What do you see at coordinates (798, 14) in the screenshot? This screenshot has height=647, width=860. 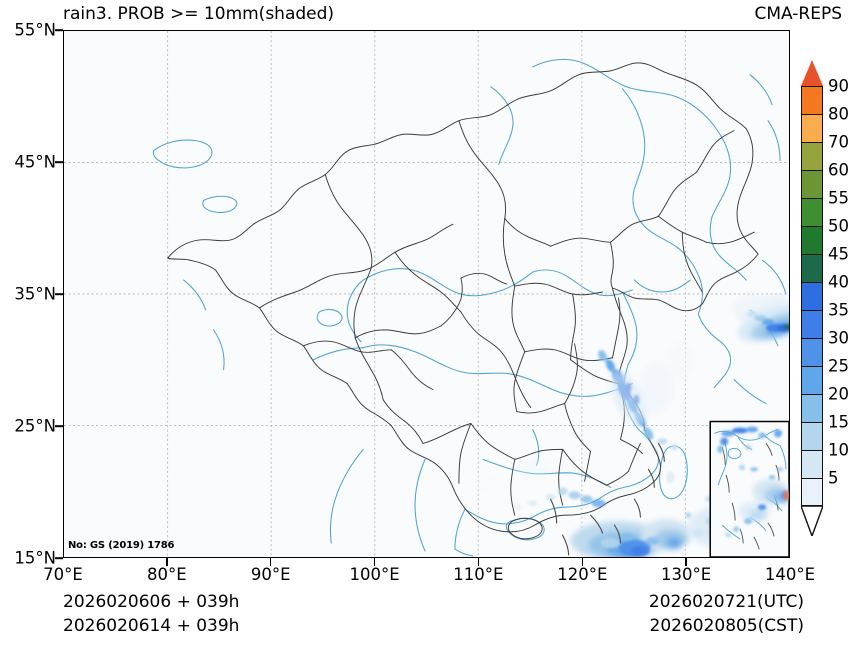 I see `model-label: CMA-REPS` at bounding box center [798, 14].